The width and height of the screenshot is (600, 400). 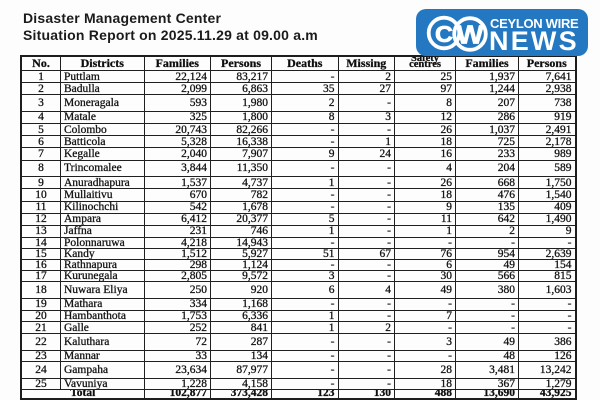 What do you see at coordinates (470, 34) in the screenshot?
I see `svg-text: W` at bounding box center [470, 34].